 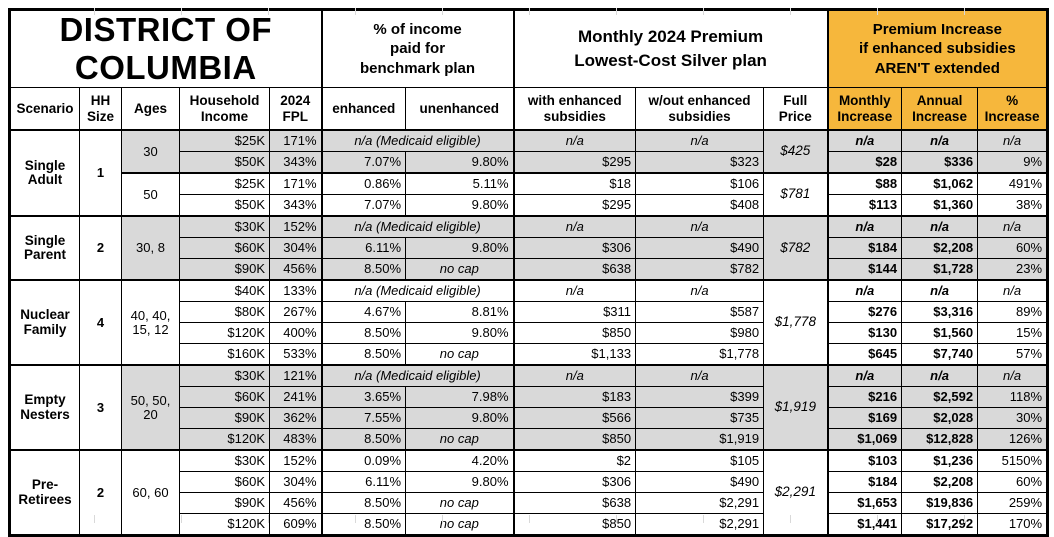 I want to click on enhanced-cell: 8.50%, so click(x=363, y=503).